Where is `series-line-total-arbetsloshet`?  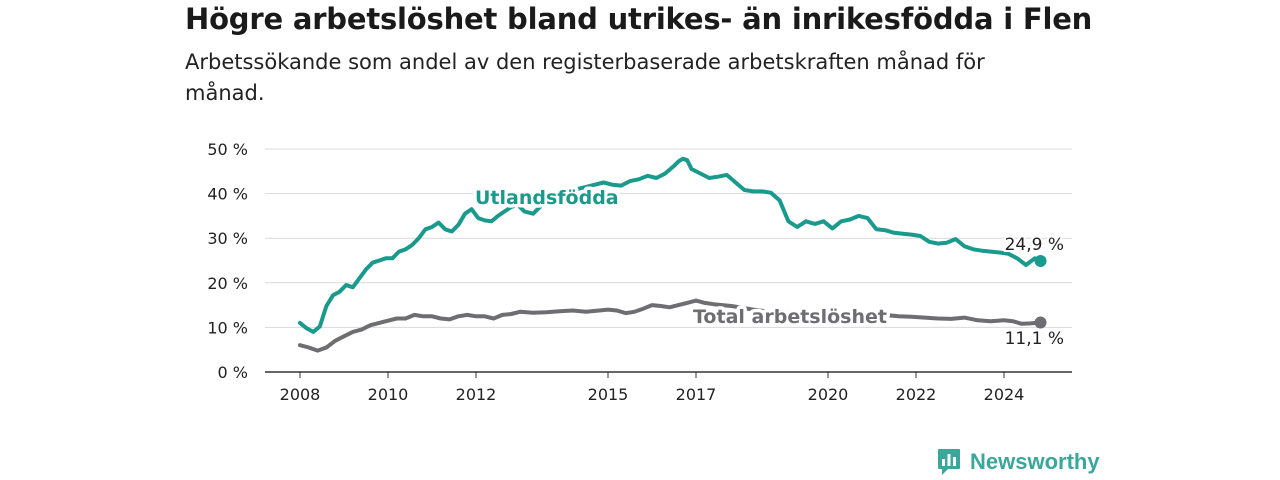 series-line-total-arbetsloshet is located at coordinates (670, 325).